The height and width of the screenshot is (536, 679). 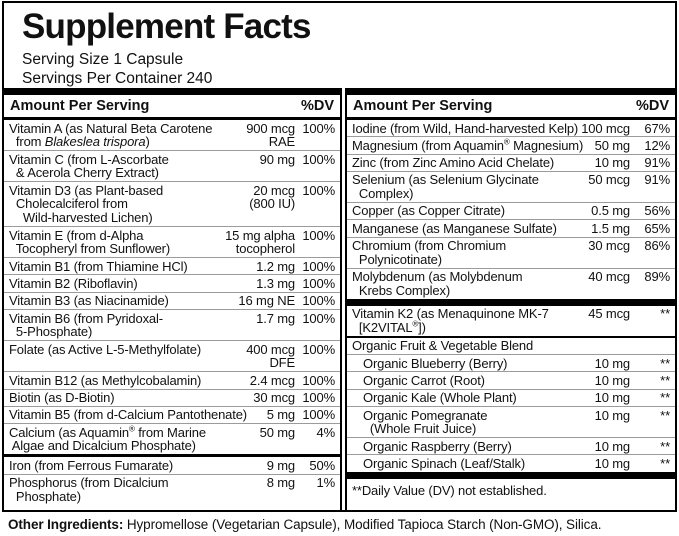 I want to click on nutrient-row: Biotin (as D-Biotin) 30 mcg 100%, so click(x=172, y=397).